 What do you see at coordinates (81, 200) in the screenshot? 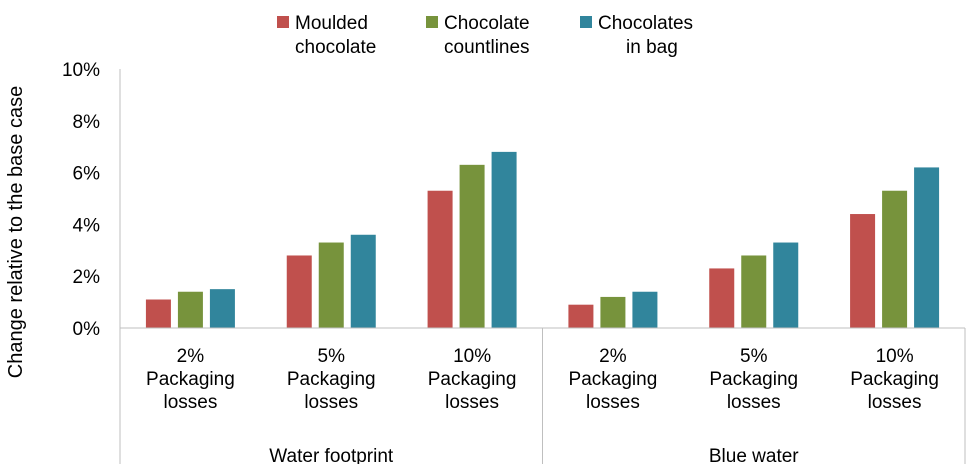
I see `y-axis-ticks: 0% 2% 4% 6% 8% 10%` at bounding box center [81, 200].